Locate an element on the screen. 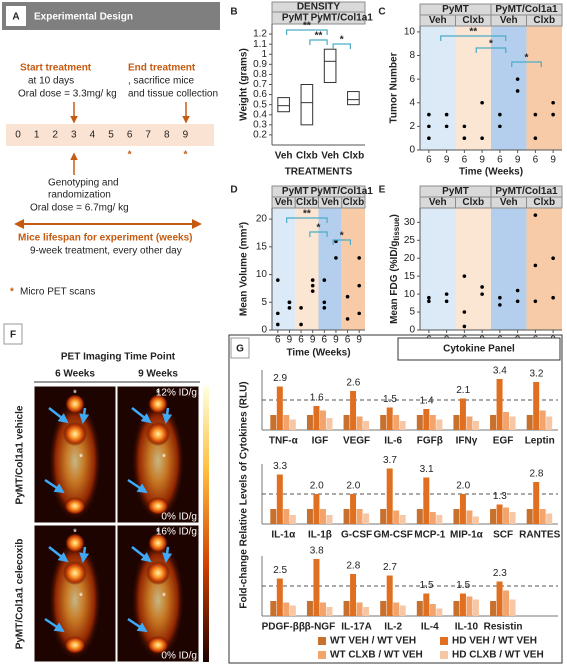 The height and width of the screenshot is (666, 567). y-tick-label: 0.9 is located at coordinates (260, 64).